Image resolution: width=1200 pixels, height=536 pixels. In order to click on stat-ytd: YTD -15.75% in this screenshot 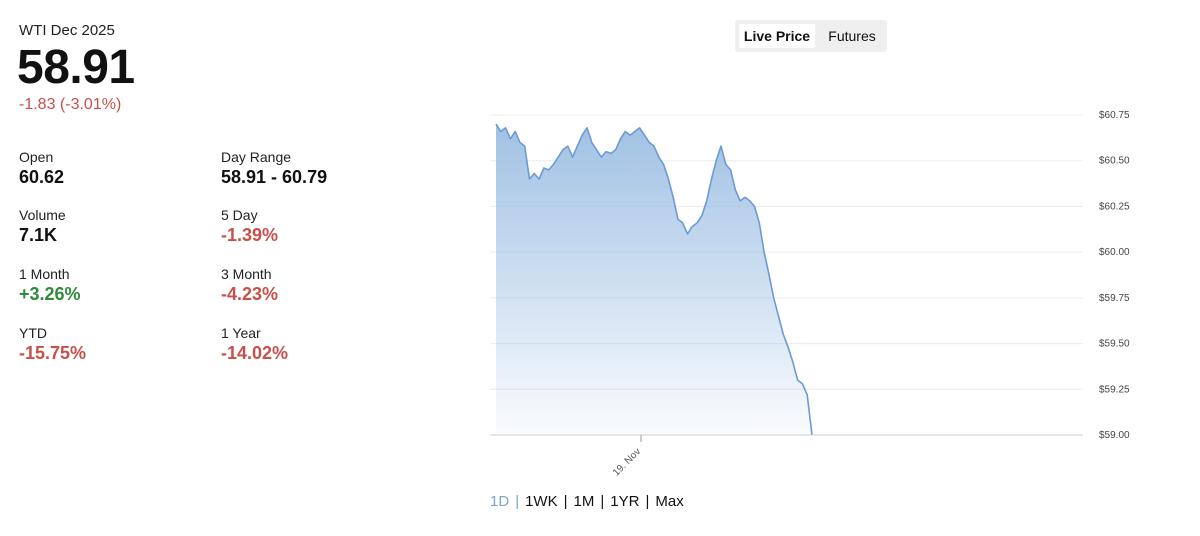, I will do `click(119, 344)`.